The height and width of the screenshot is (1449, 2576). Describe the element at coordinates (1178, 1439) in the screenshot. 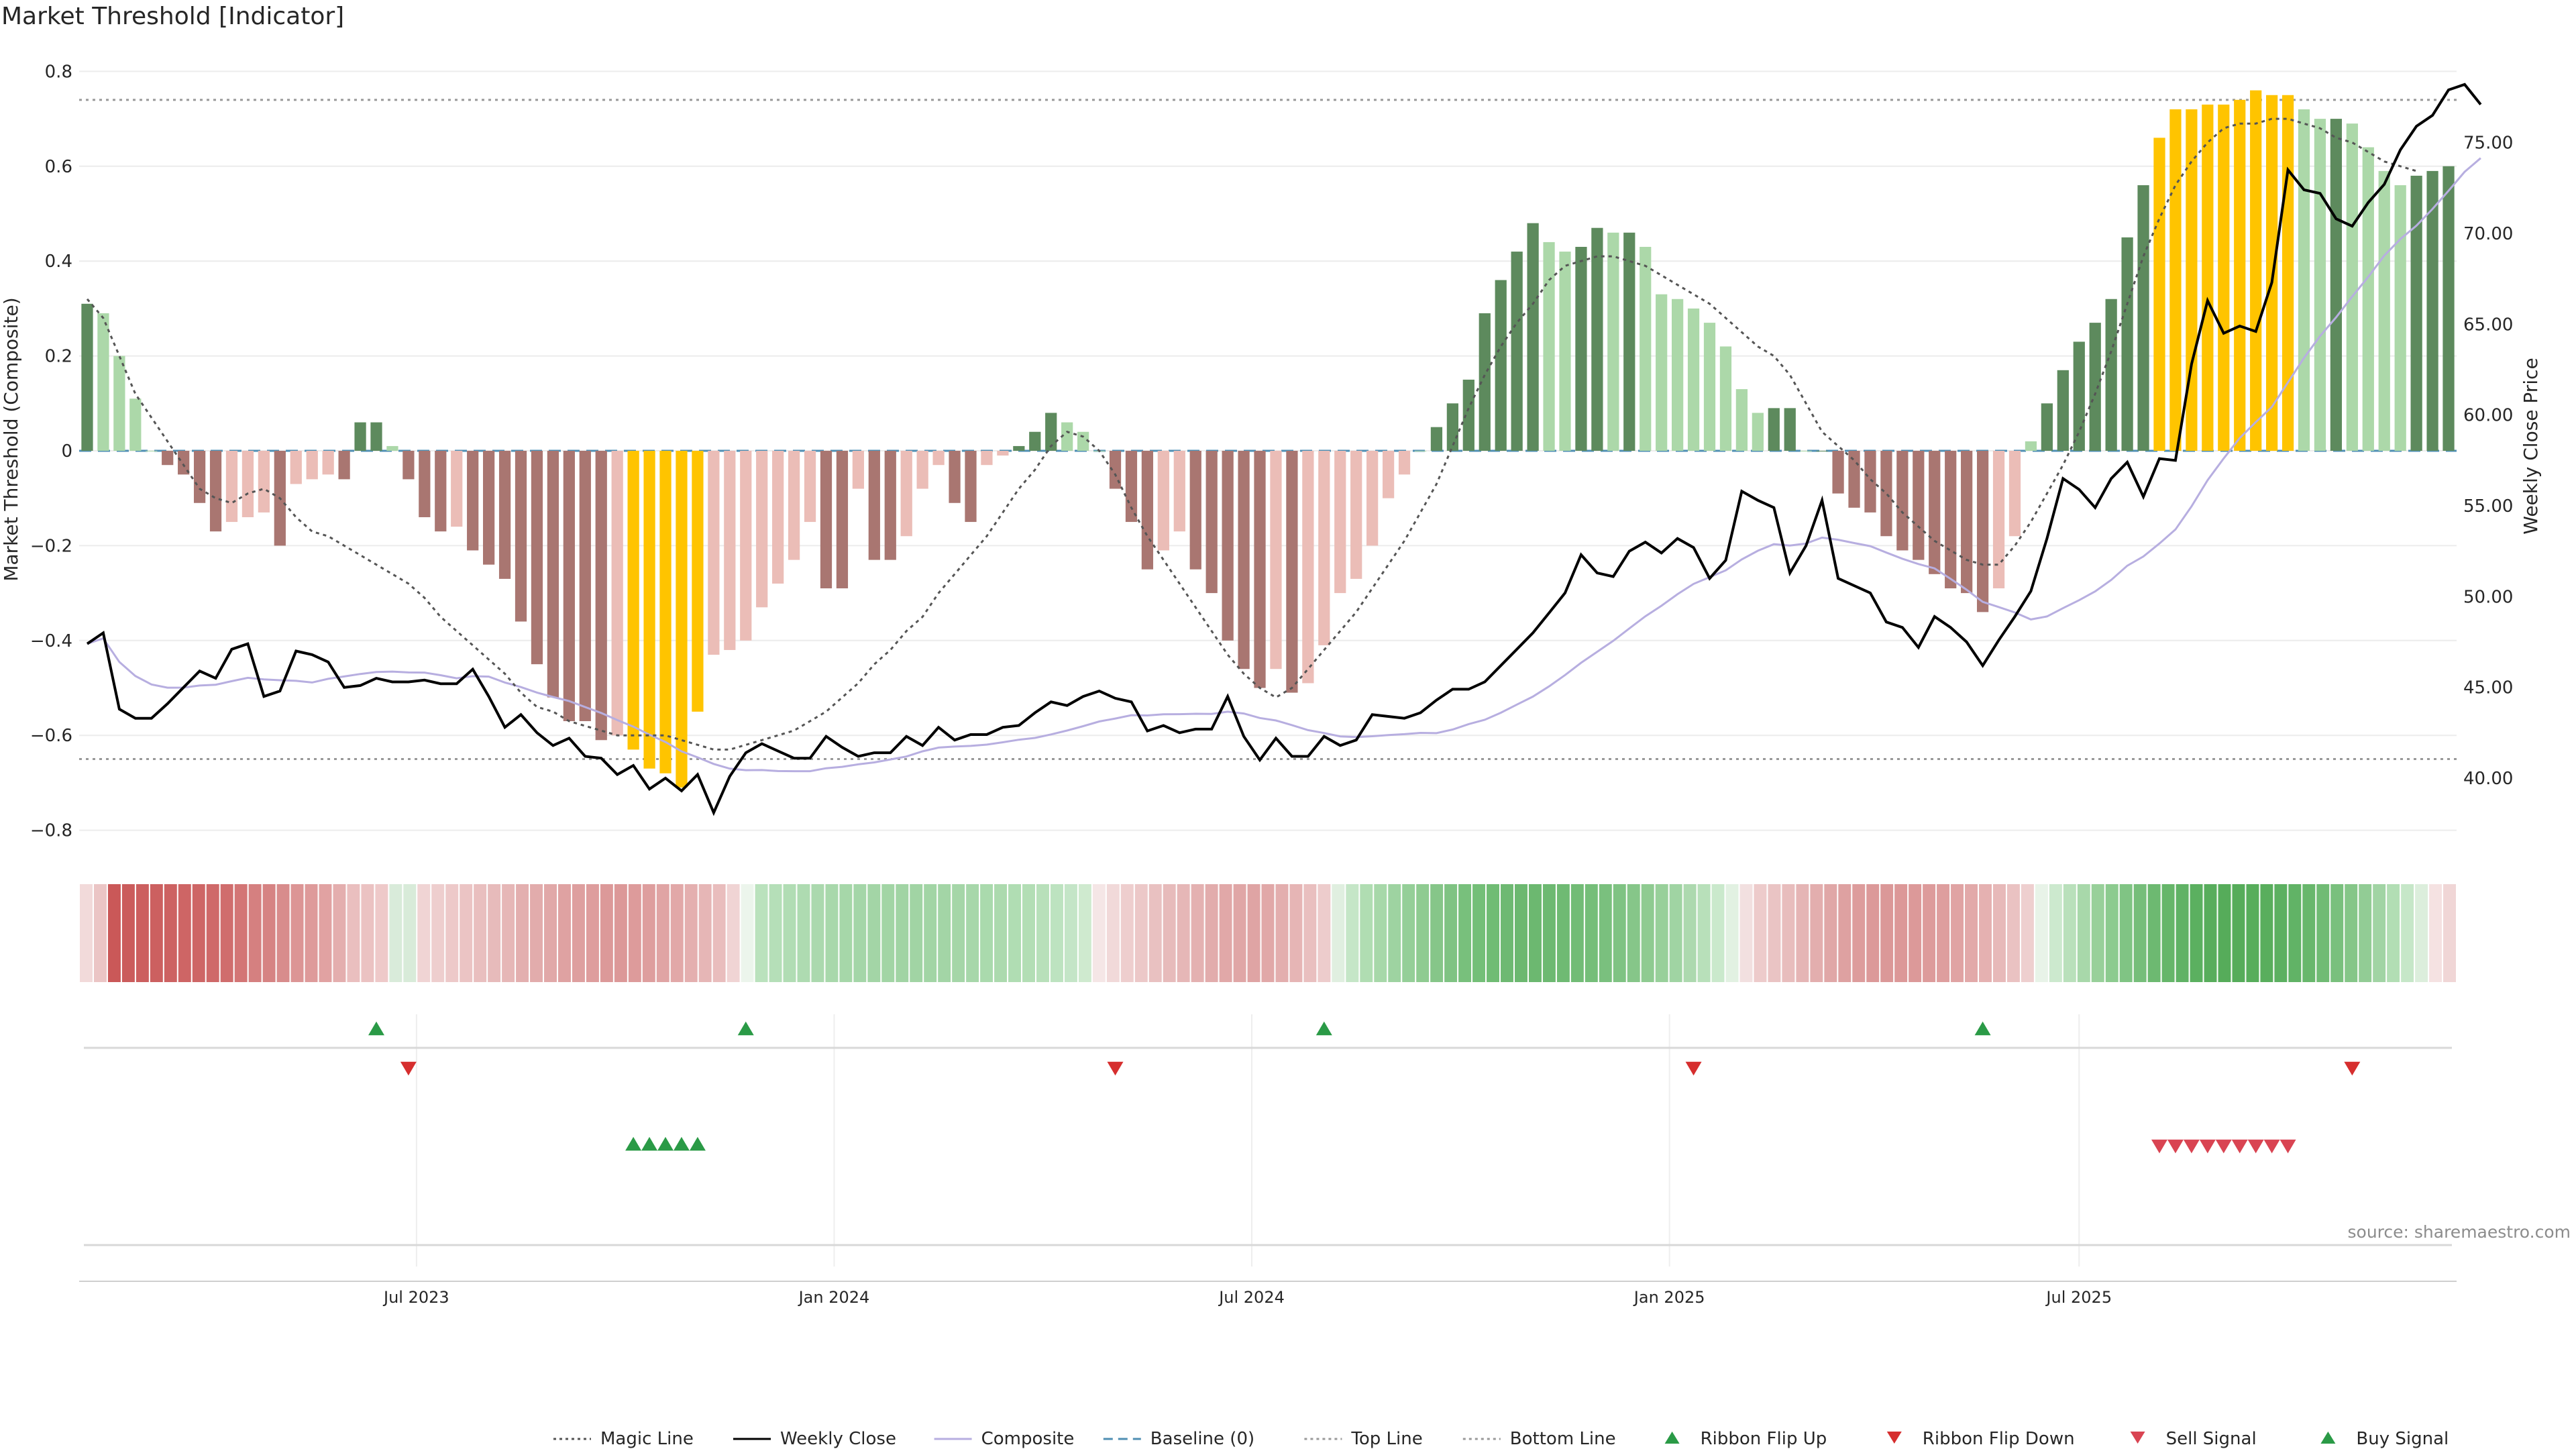

I see `legend-item: Baseline (0)` at that location.